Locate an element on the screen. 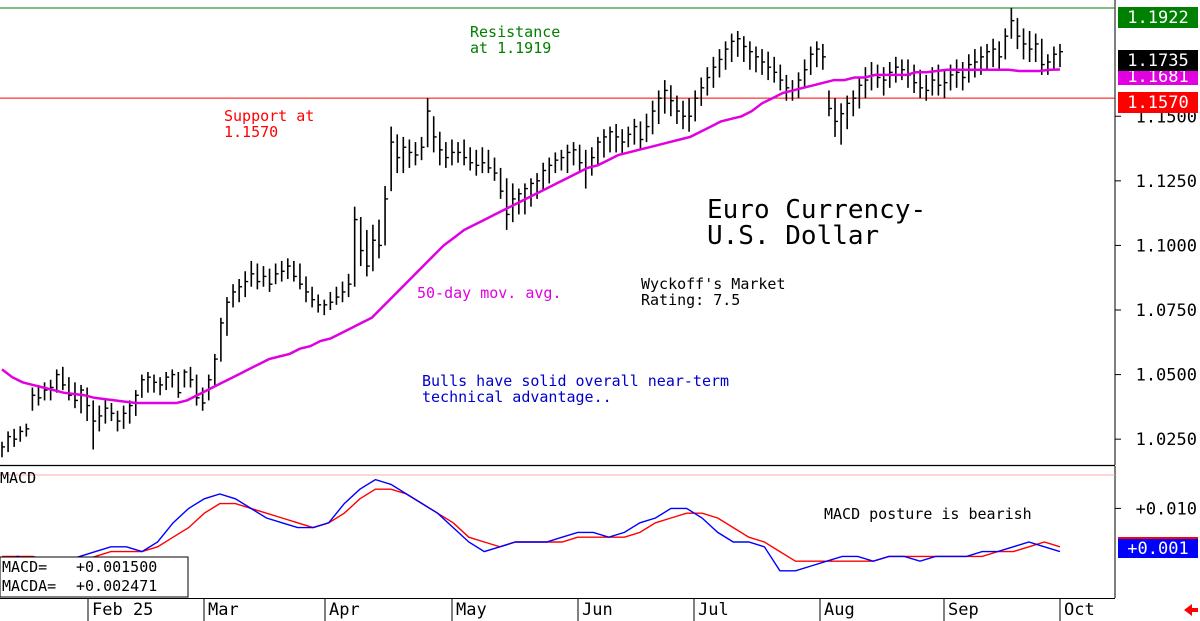  chart-title: Euro Currency- is located at coordinates (816, 210).